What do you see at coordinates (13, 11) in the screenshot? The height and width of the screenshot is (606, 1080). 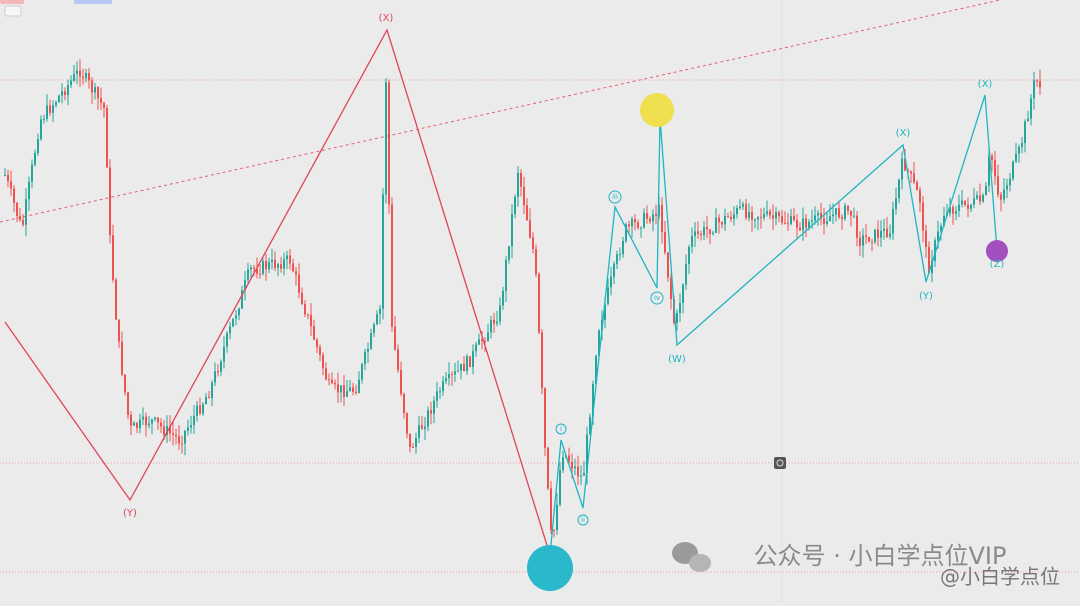 I see `dropdown` at bounding box center [13, 11].